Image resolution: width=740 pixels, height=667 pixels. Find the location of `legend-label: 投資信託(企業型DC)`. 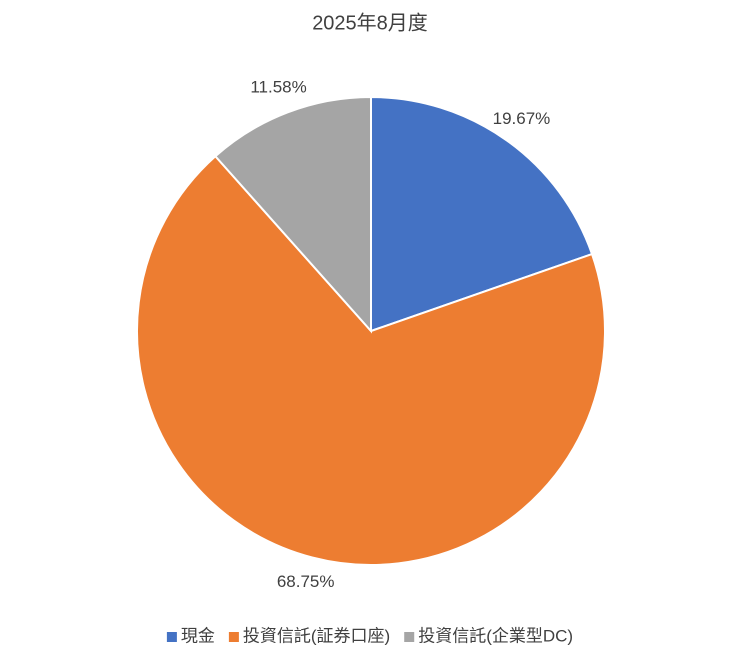

legend-label: 投資信託(企業型DC) is located at coordinates (495, 635).